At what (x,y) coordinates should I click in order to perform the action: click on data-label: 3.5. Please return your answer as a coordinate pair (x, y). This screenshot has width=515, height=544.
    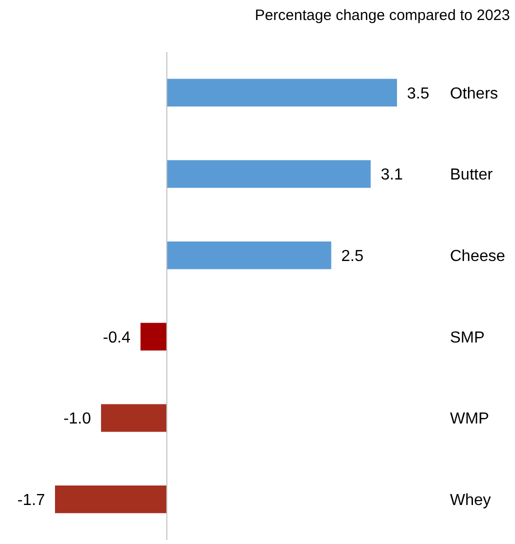
    Looking at the image, I should click on (418, 93).